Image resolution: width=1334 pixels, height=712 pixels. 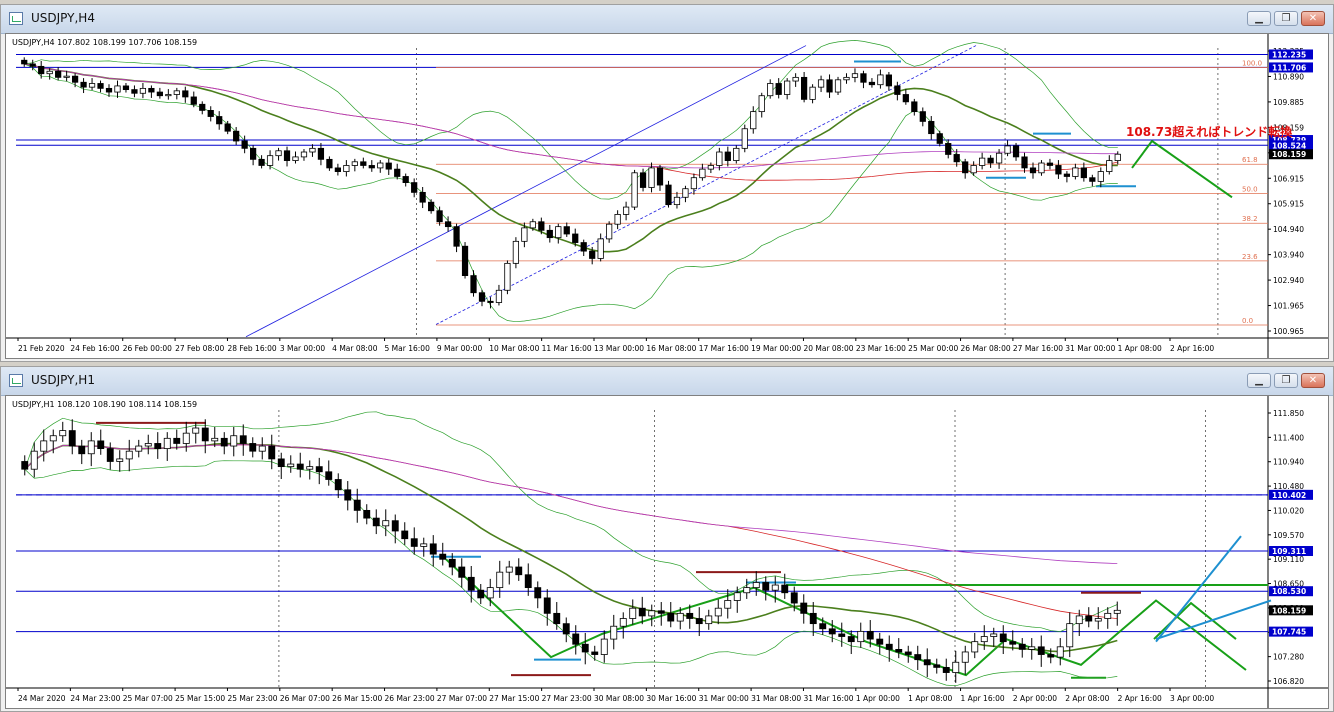 I want to click on h1-y-tick-label: 107.280, so click(x=1288, y=657).